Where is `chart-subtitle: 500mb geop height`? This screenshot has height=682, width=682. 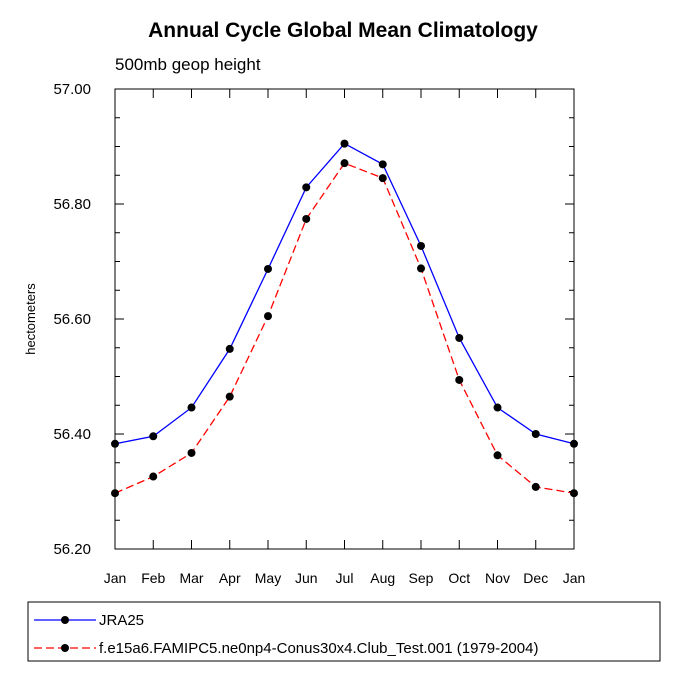 chart-subtitle: 500mb geop height is located at coordinates (188, 64).